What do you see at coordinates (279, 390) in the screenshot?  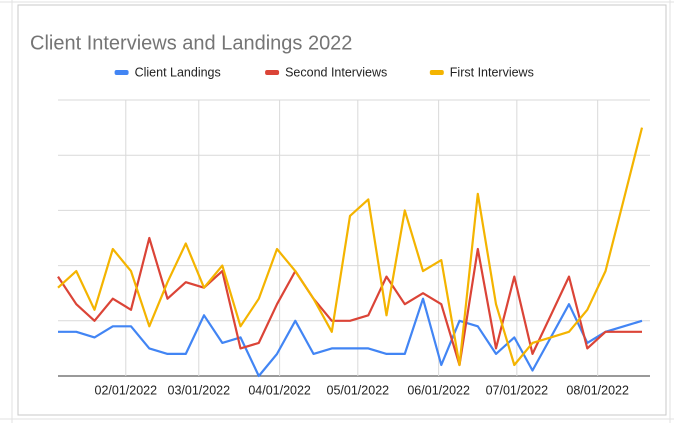 I see `x-tick-label: 04/01/2022` at bounding box center [279, 390].